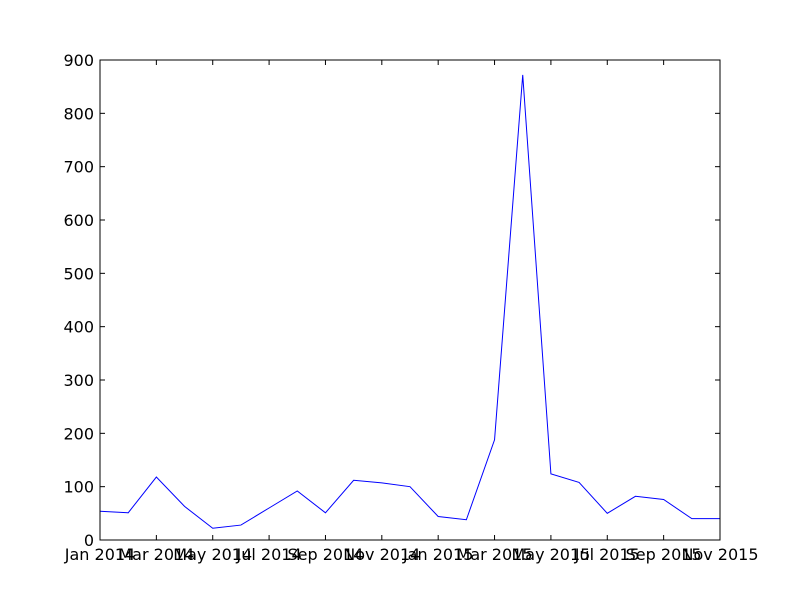  I want to click on y-tick-label: 500, so click(78, 273).